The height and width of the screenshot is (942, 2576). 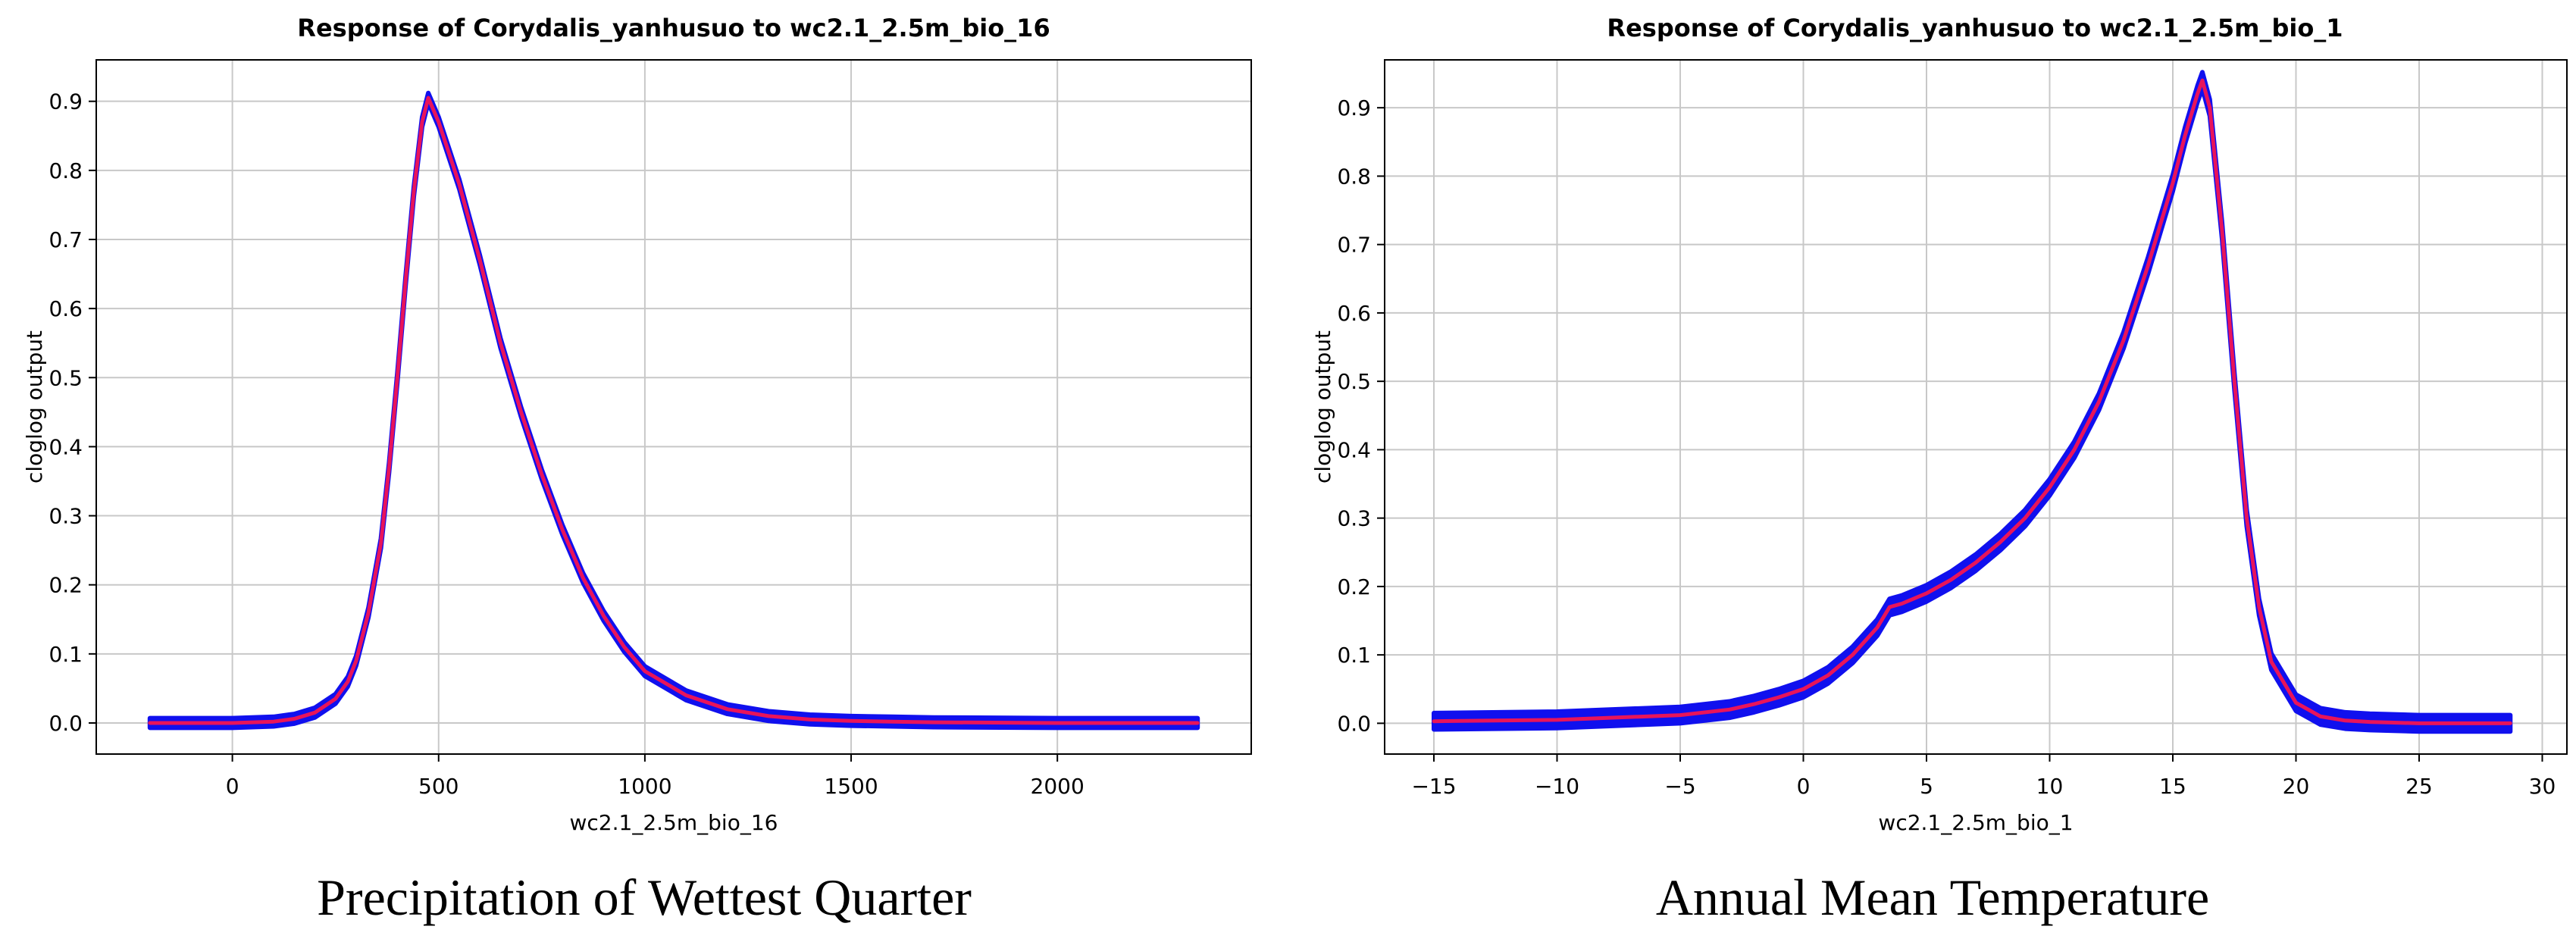 I want to click on caption-right: Annual Mean Temperature, so click(x=1932, y=897).